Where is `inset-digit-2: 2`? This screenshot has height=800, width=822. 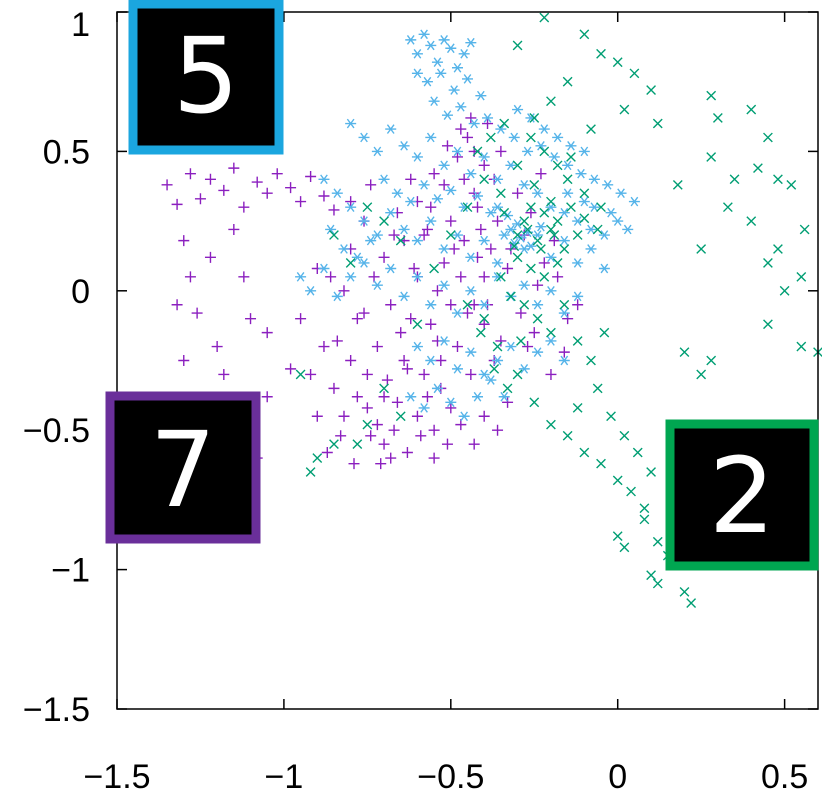
inset-digit-2: 2 is located at coordinates (742, 495).